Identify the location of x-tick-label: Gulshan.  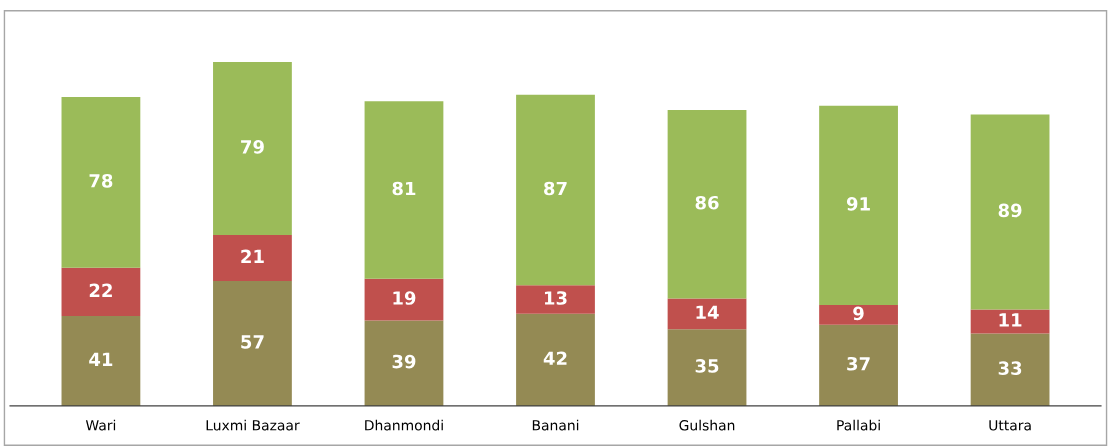
(707, 425).